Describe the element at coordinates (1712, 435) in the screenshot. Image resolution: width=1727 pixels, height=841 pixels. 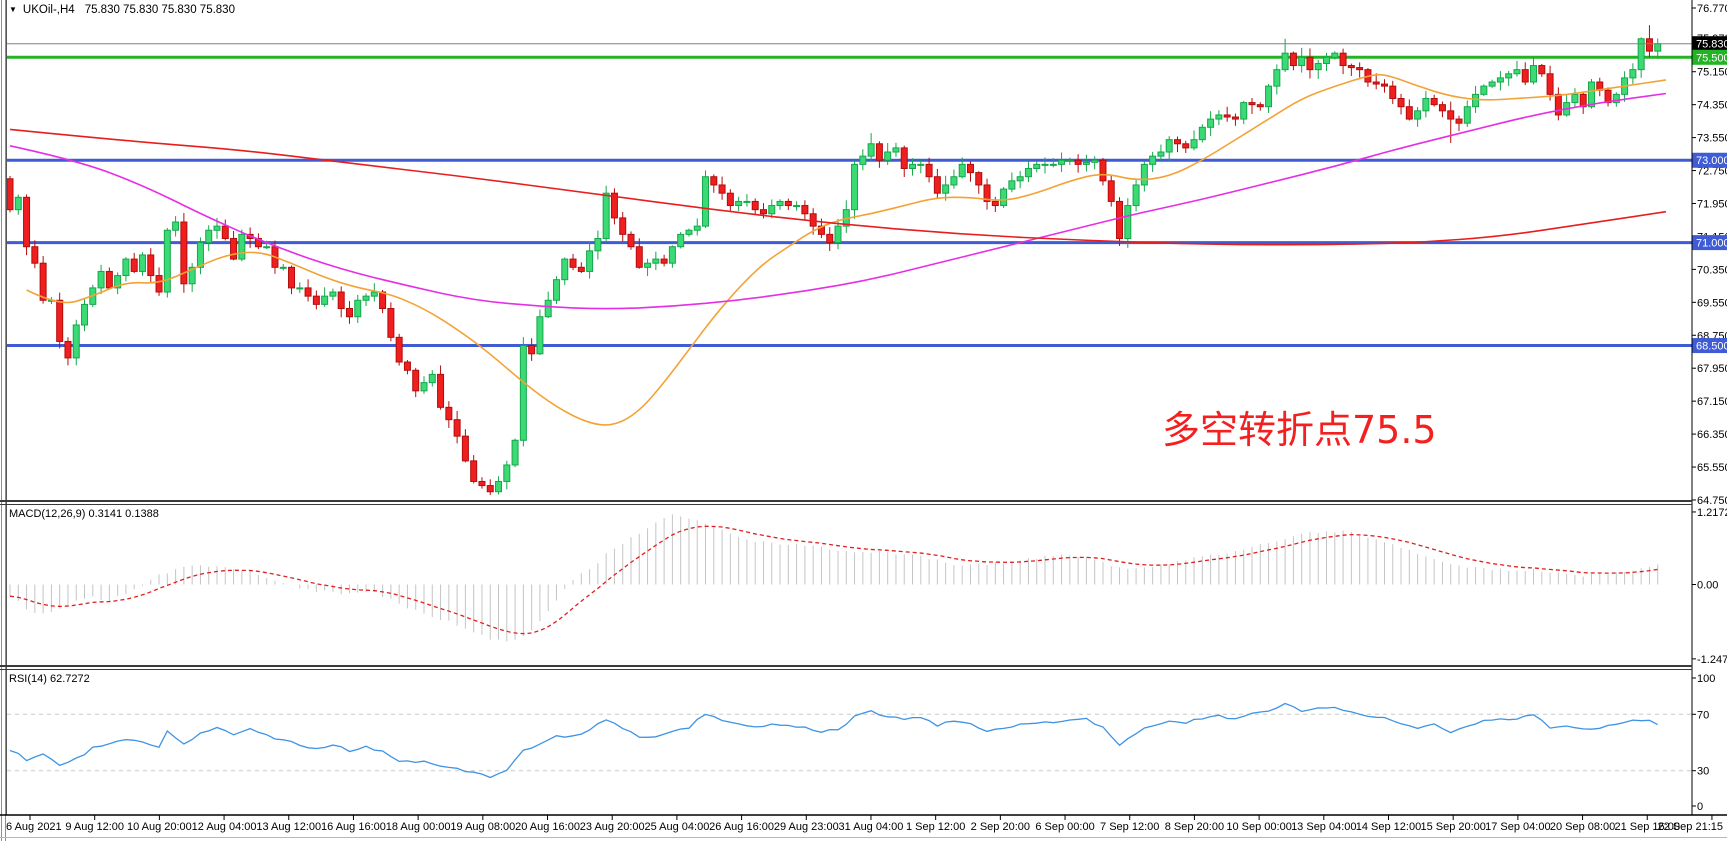
I see `price-axis-label: 66.350` at that location.